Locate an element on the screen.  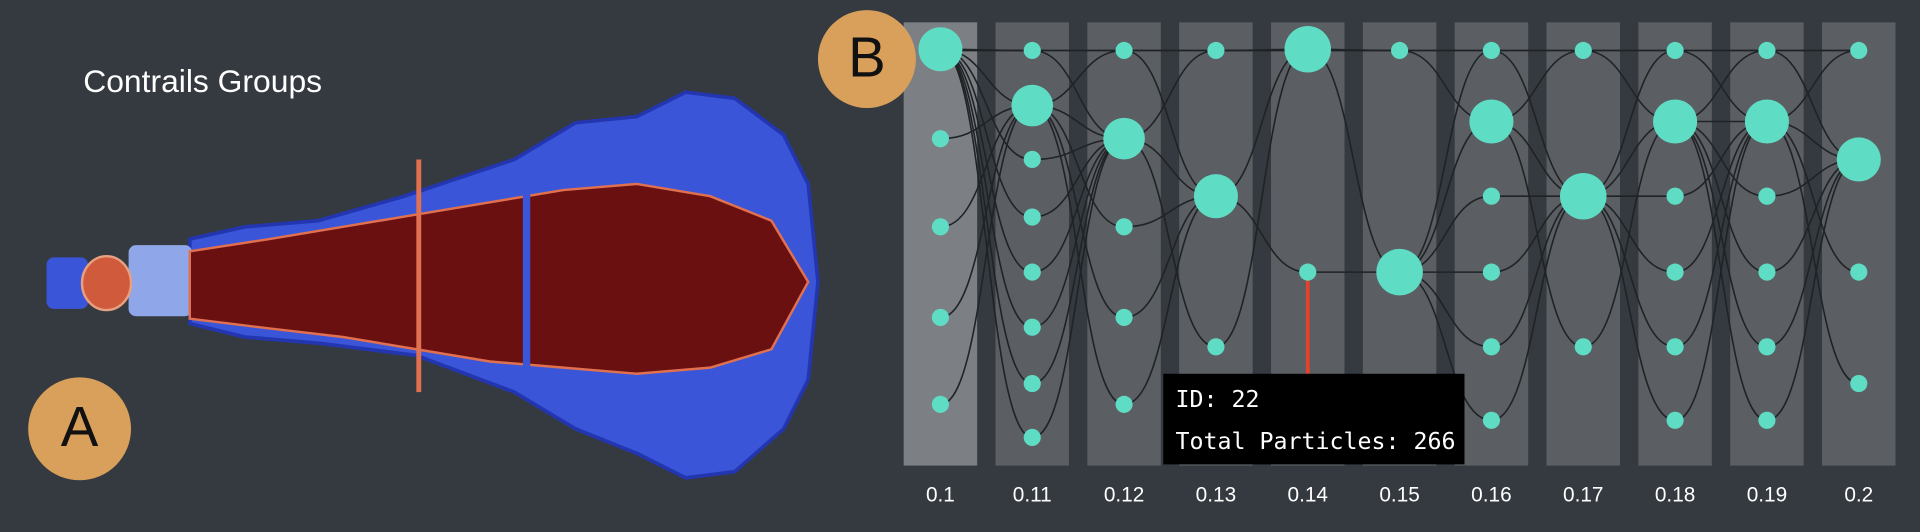
column-label: 0.1 is located at coordinates (940, 495).